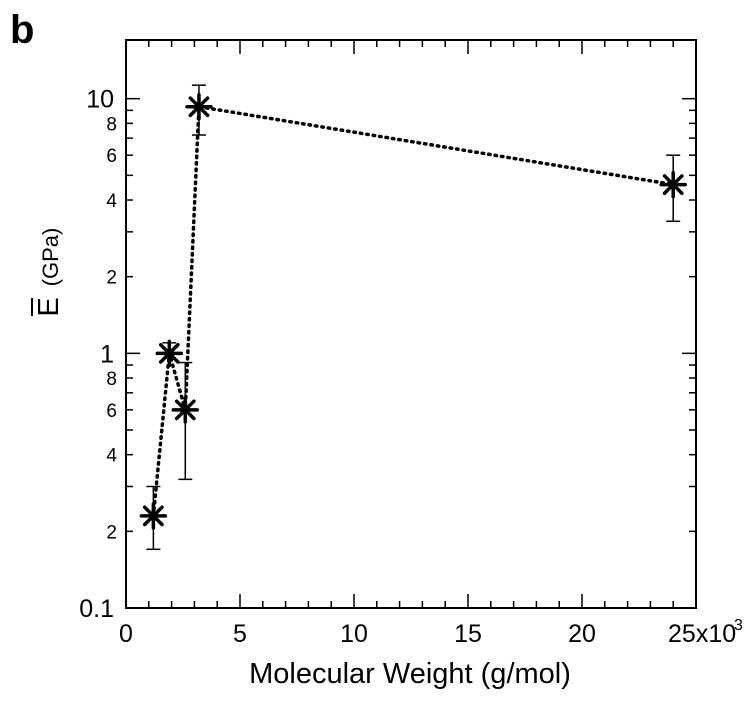  I want to click on x-tick-label: 20, so click(582, 634).